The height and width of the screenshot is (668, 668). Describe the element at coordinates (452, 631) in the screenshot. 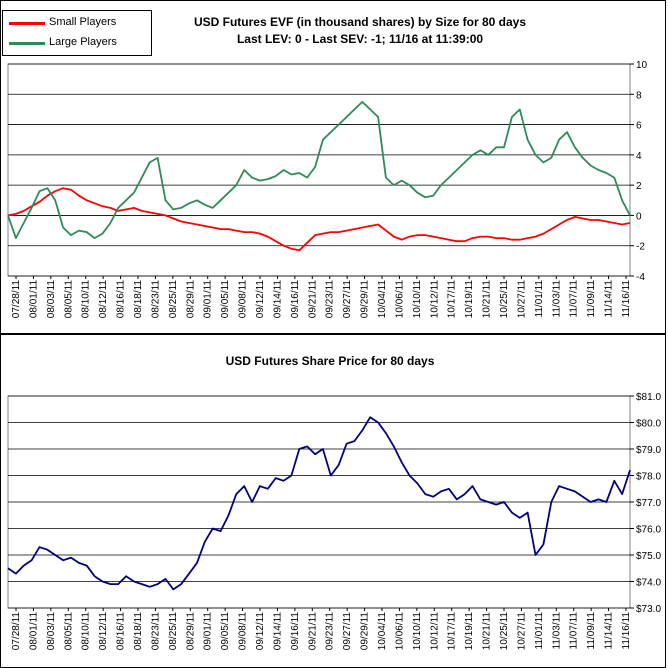

I see `chart-1-xtick-label: 10/17/11` at that location.